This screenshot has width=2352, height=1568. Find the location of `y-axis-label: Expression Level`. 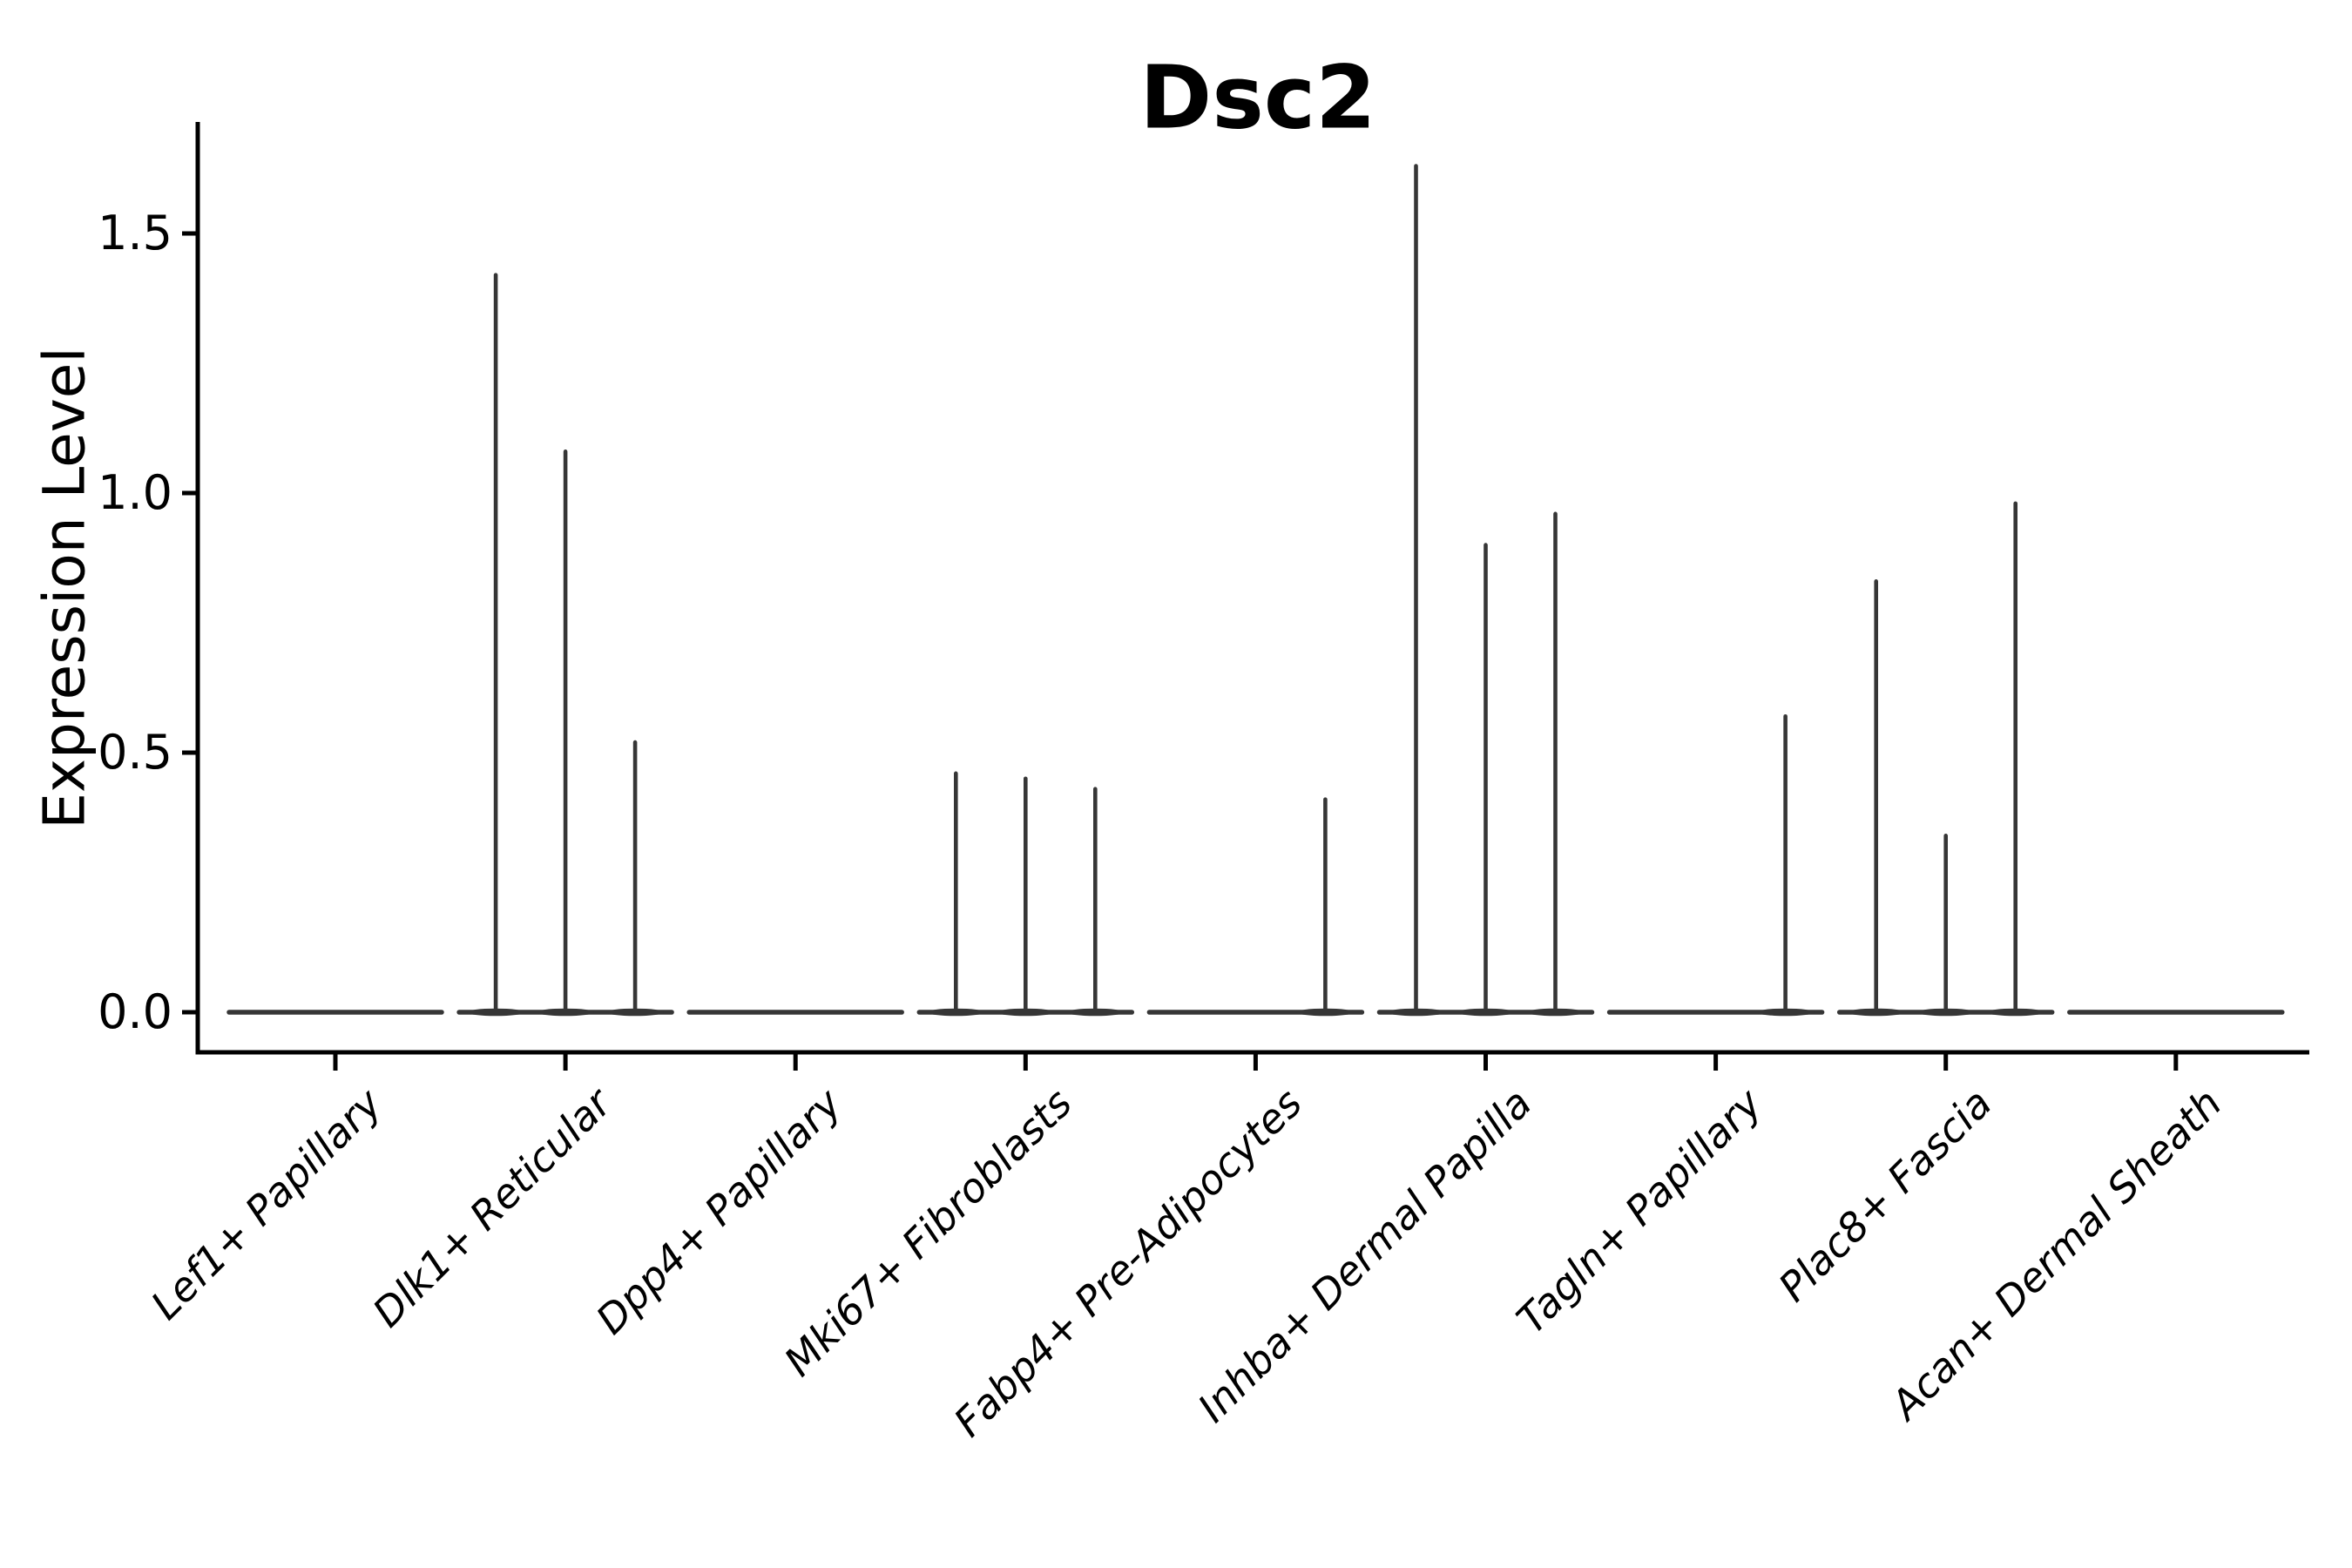

y-axis-label: Expression Level is located at coordinates (64, 588).